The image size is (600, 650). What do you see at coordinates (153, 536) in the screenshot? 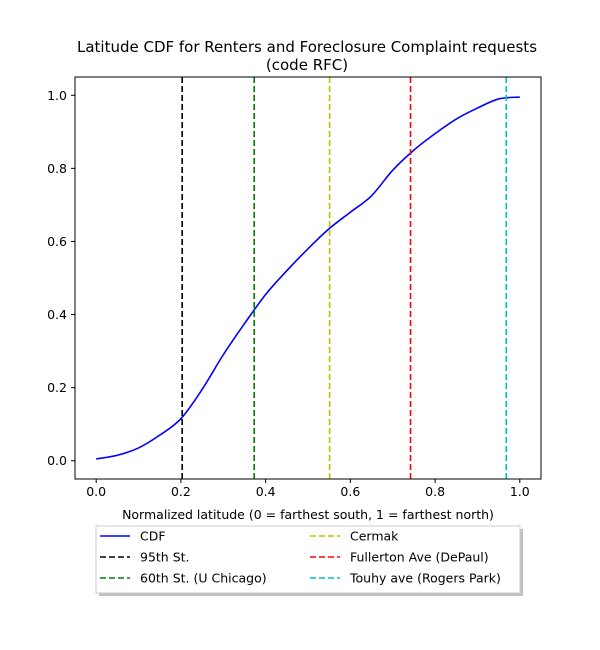
I see `legend-label: CDF` at bounding box center [153, 536].